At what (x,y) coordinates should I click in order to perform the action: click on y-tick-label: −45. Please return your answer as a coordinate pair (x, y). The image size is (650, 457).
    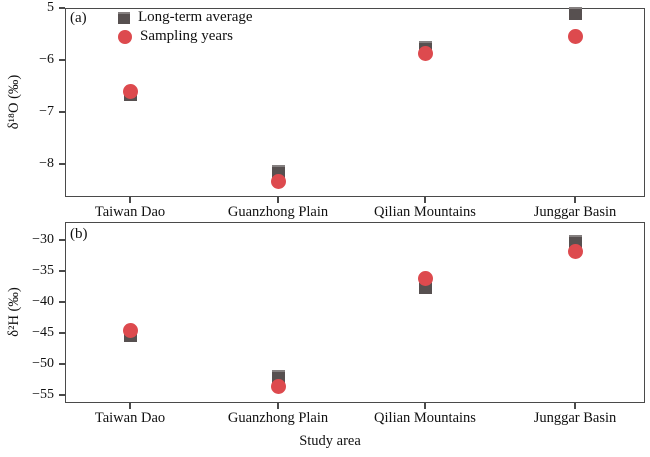
    Looking at the image, I should click on (43, 332).